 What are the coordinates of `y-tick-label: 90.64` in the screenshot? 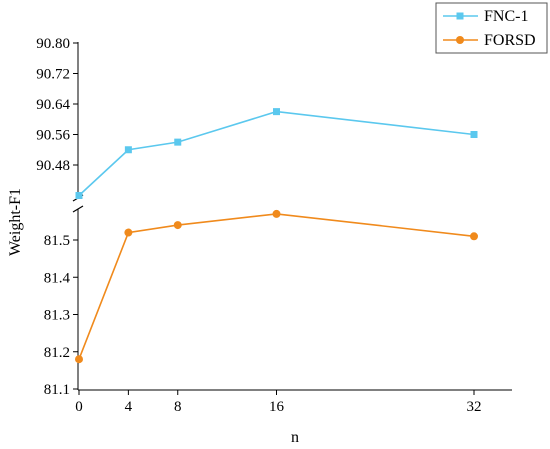 It's located at (53, 105).